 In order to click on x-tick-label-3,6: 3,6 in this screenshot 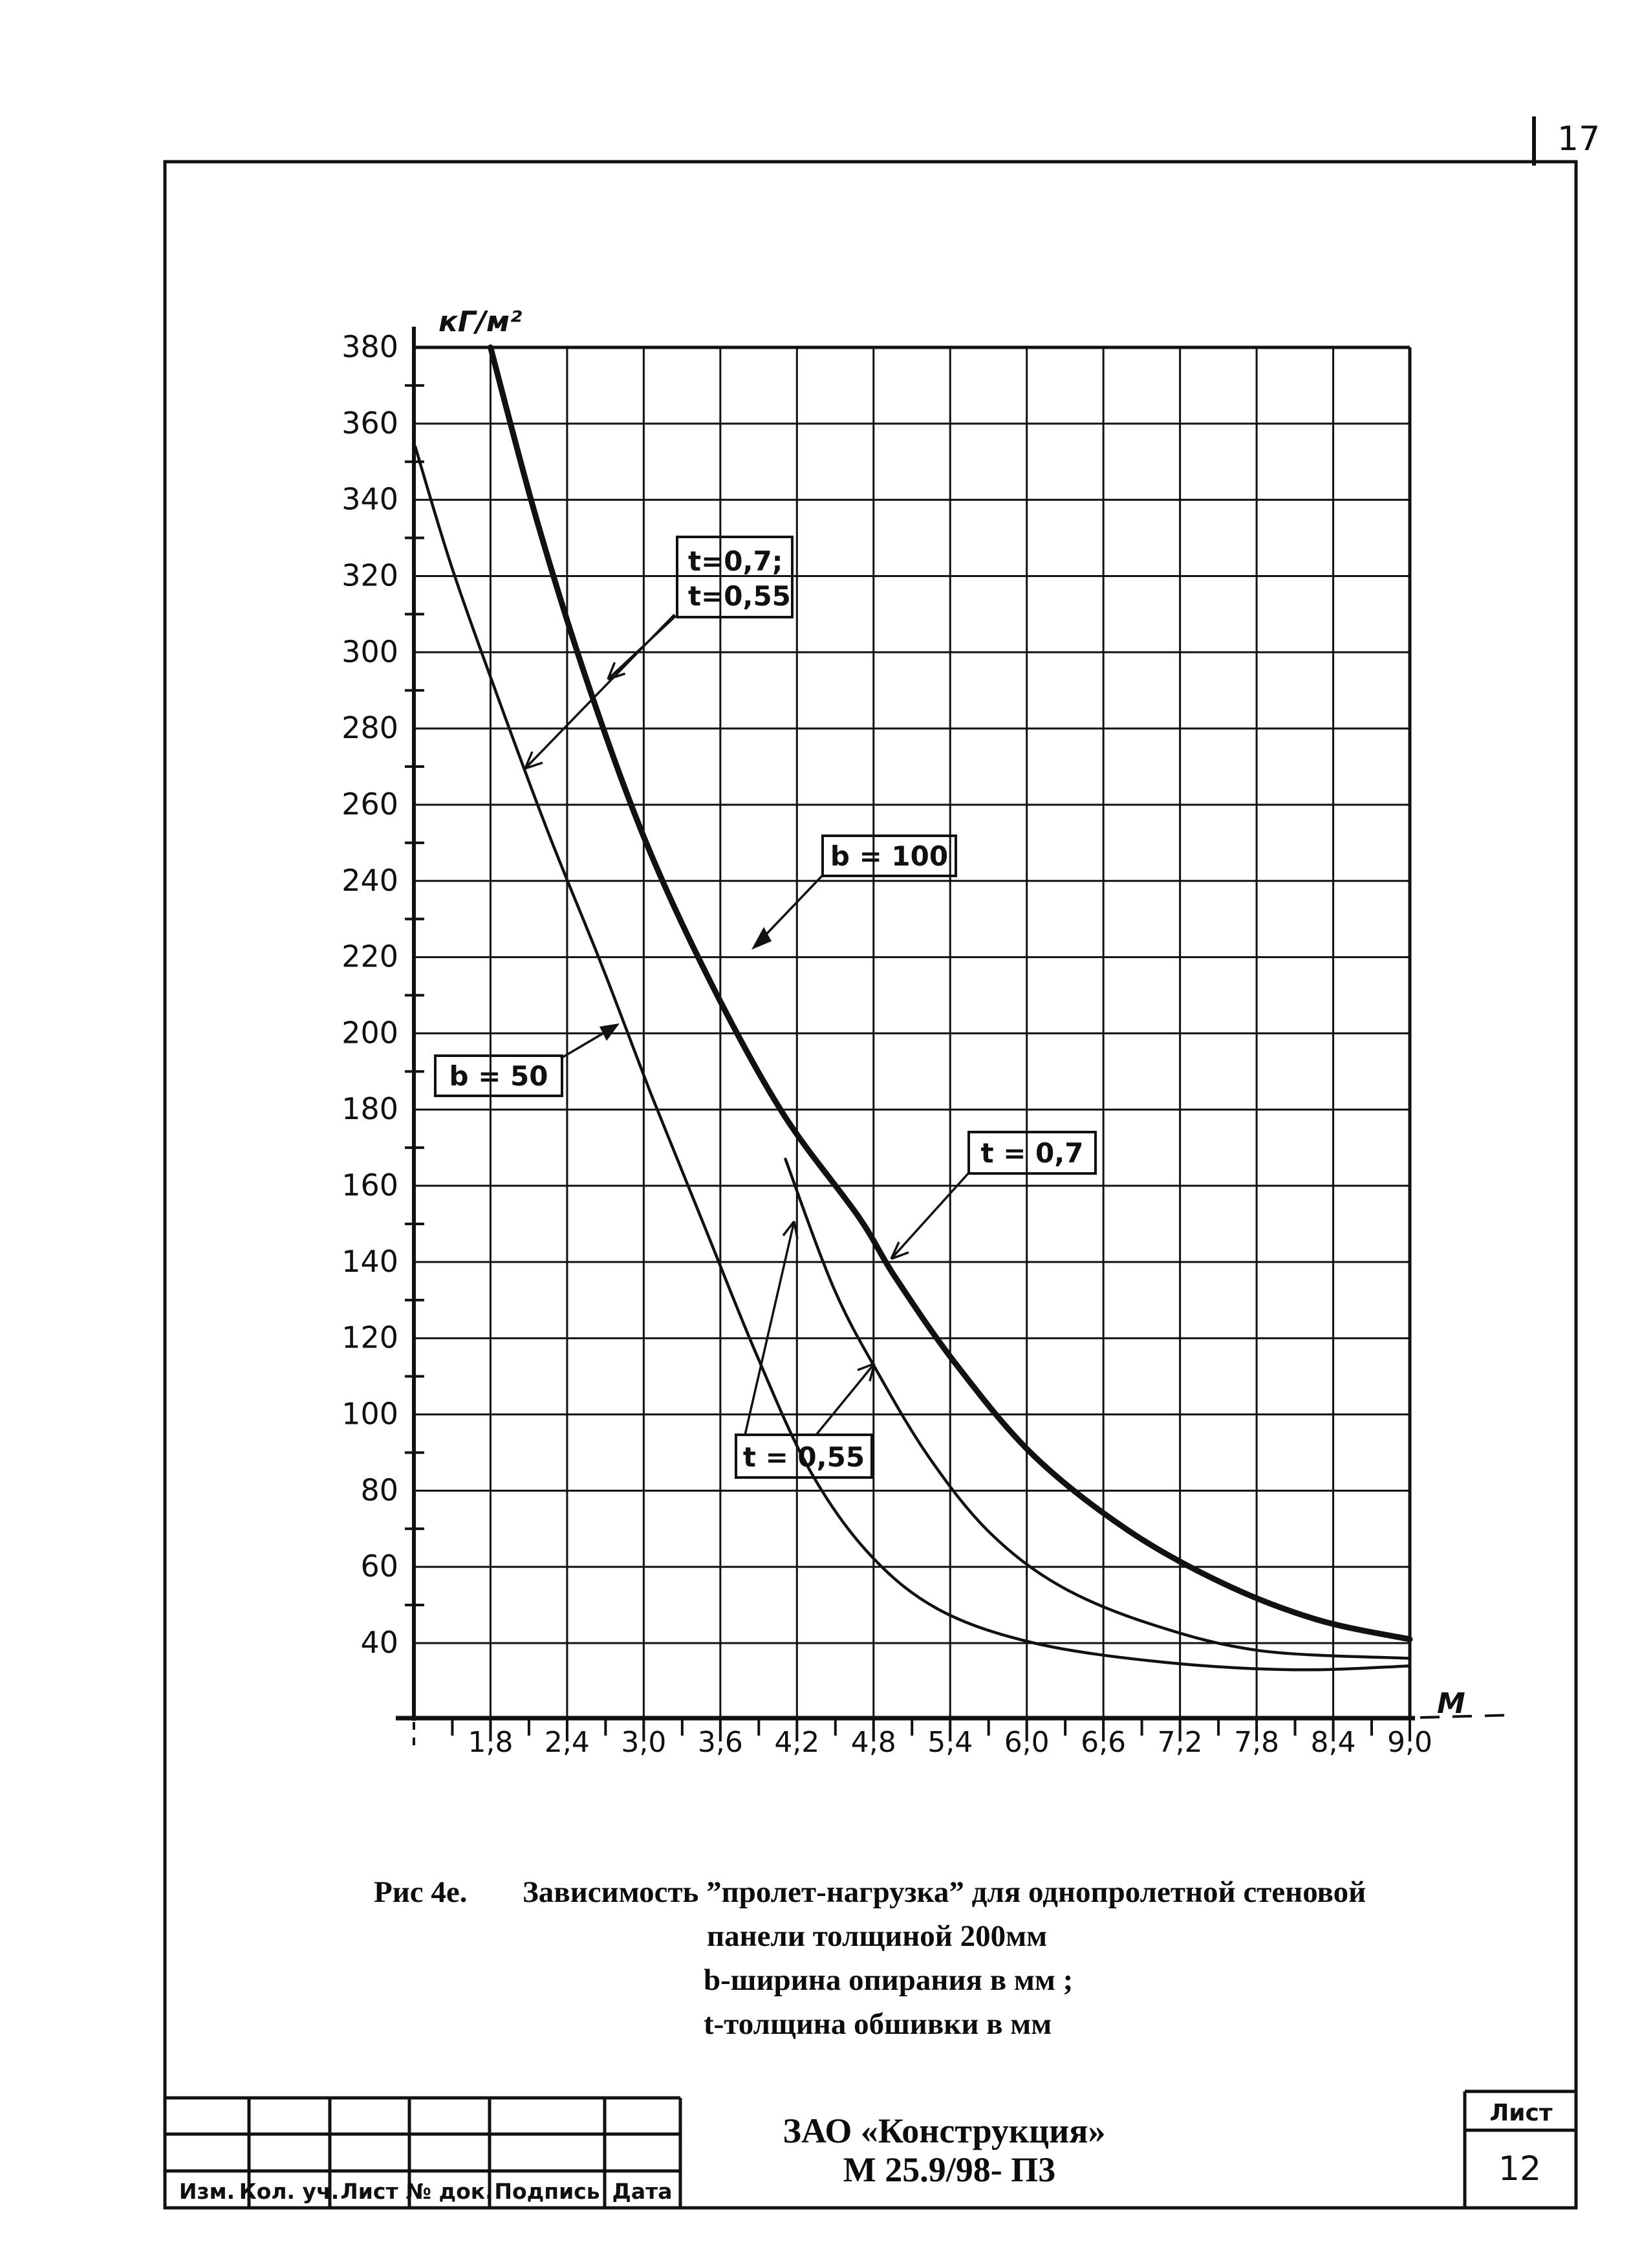, I will do `click(721, 1743)`.